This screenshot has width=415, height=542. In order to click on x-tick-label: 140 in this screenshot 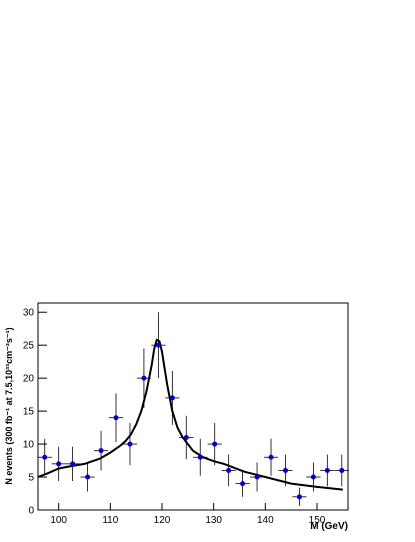, I will do `click(265, 520)`.